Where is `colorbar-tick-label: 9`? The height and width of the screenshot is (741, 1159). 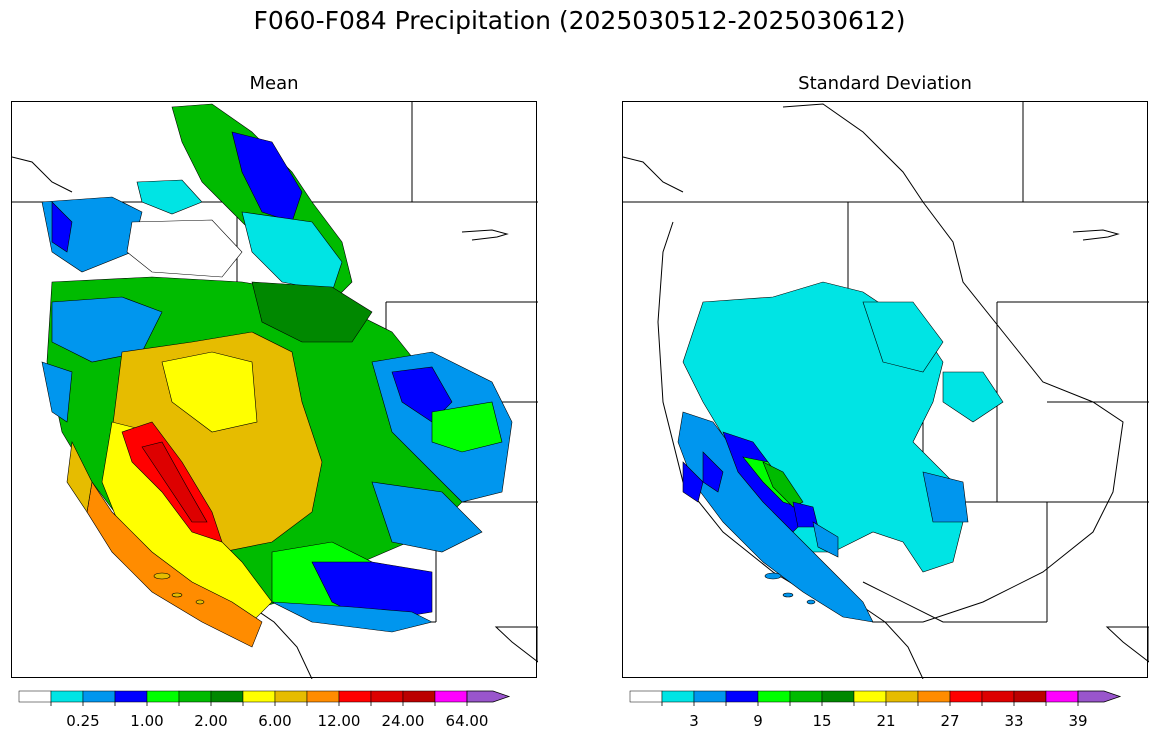 colorbar-tick-label: 9 is located at coordinates (758, 721).